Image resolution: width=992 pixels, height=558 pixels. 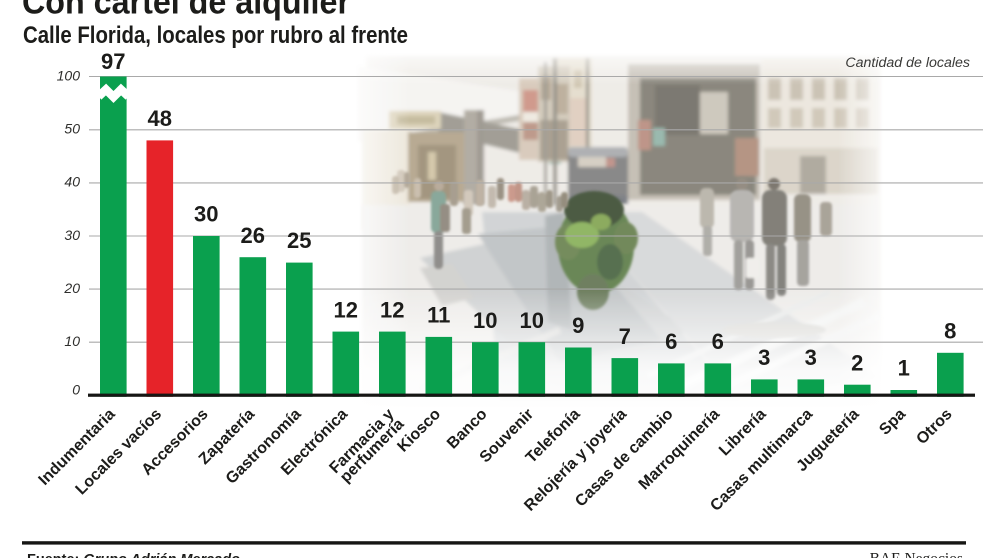 What do you see at coordinates (113, 61) in the screenshot?
I see `svg-text: 97` at bounding box center [113, 61].